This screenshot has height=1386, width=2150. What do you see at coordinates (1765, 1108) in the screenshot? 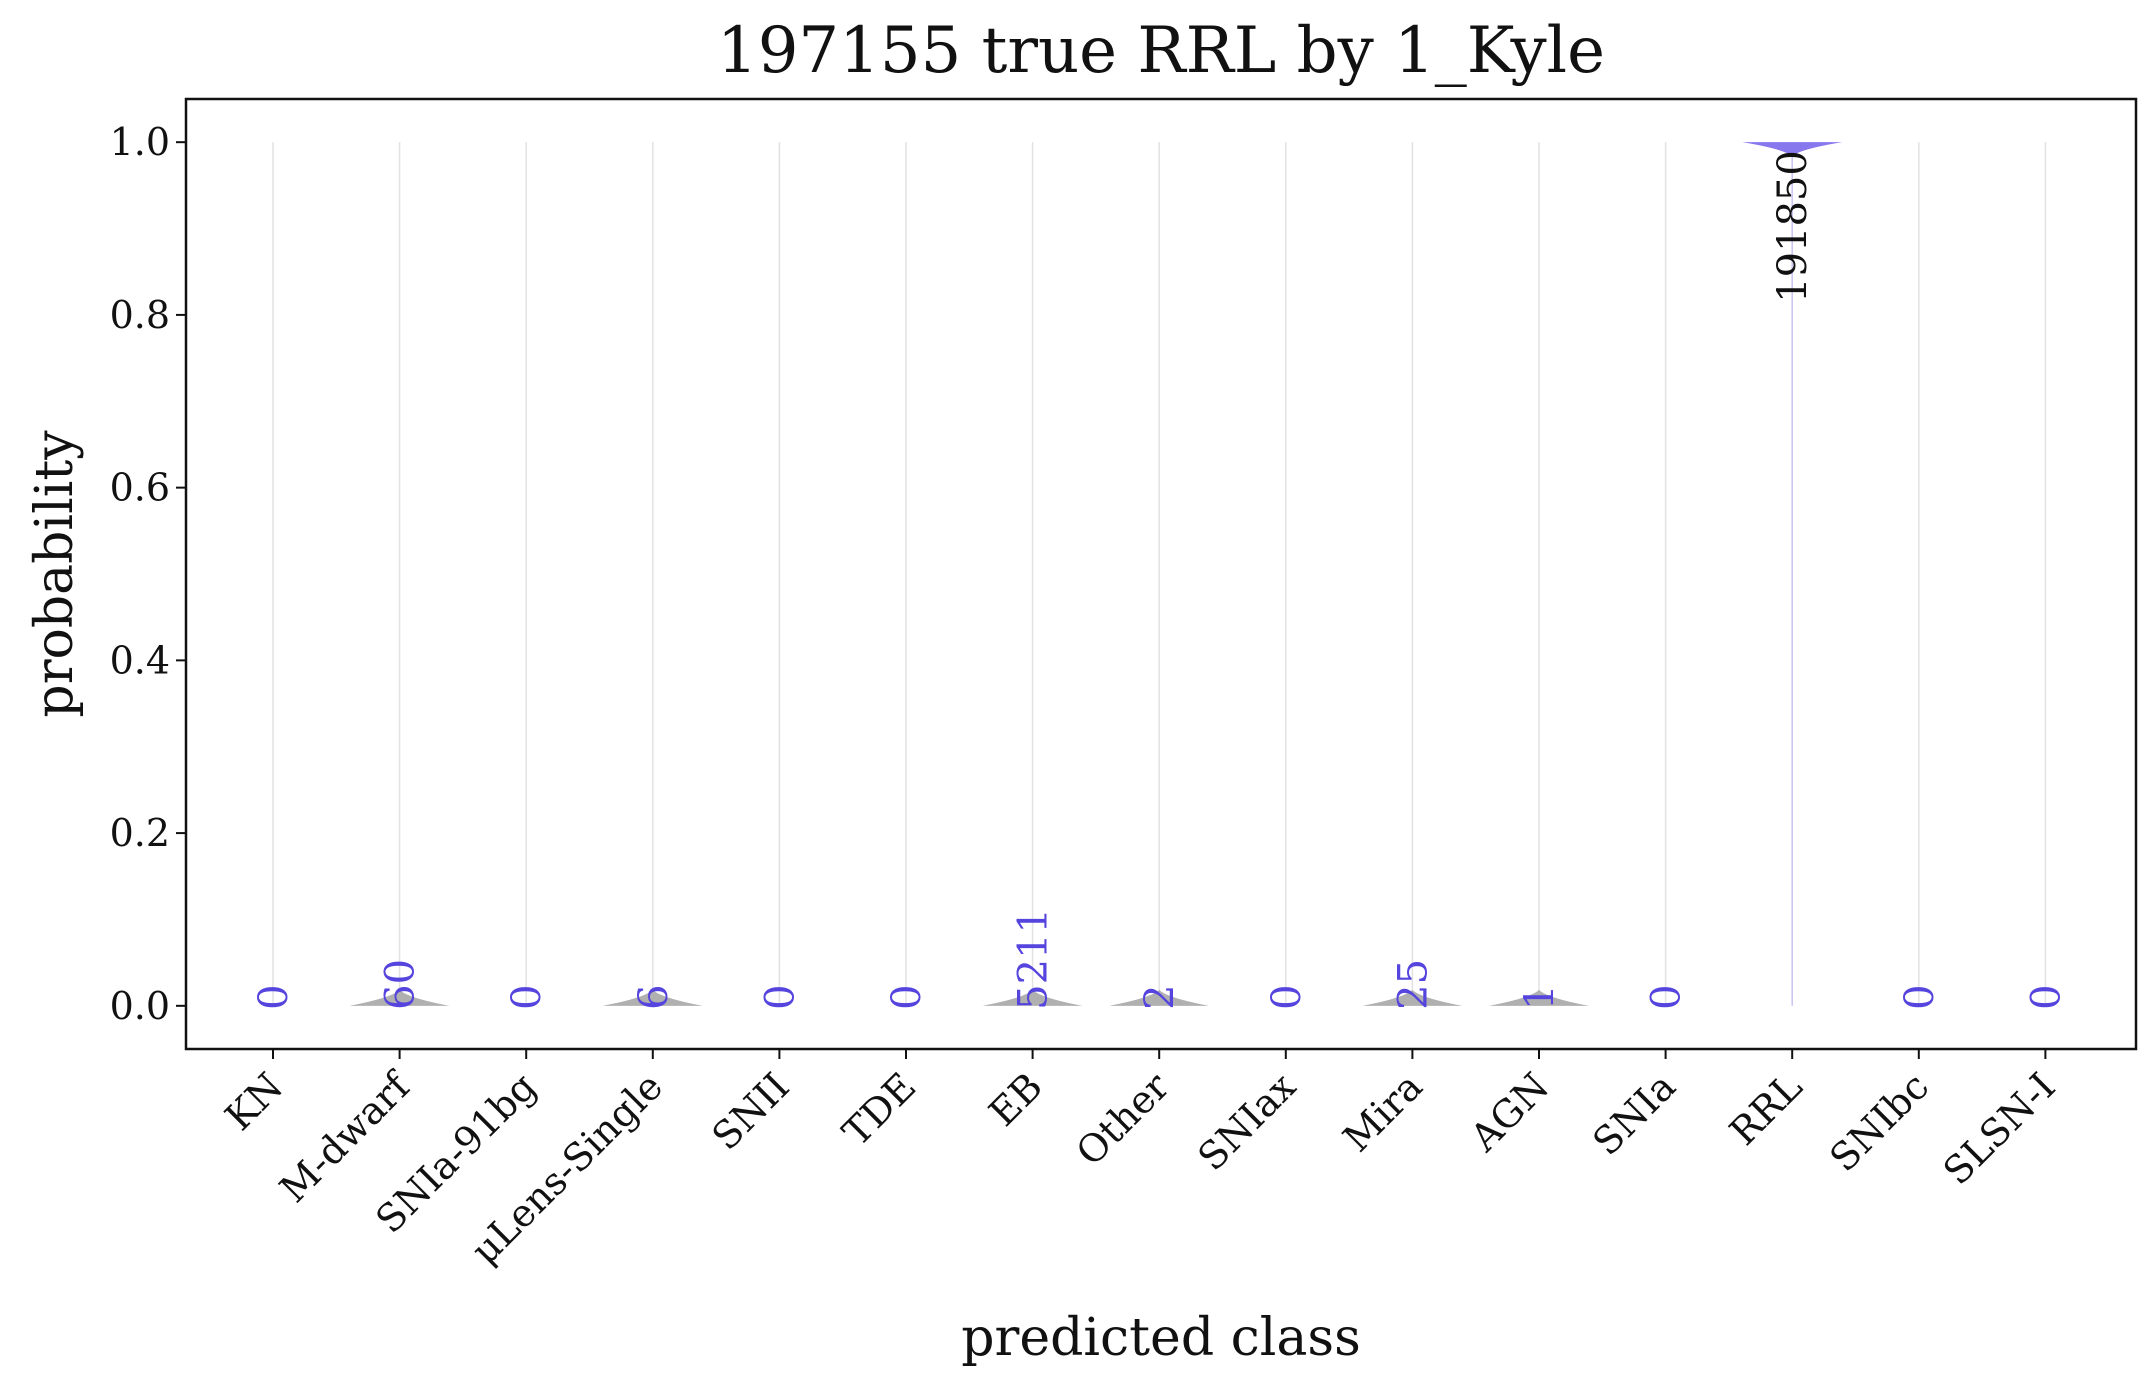
I see `x-tick-label: RRL` at bounding box center [1765, 1108].